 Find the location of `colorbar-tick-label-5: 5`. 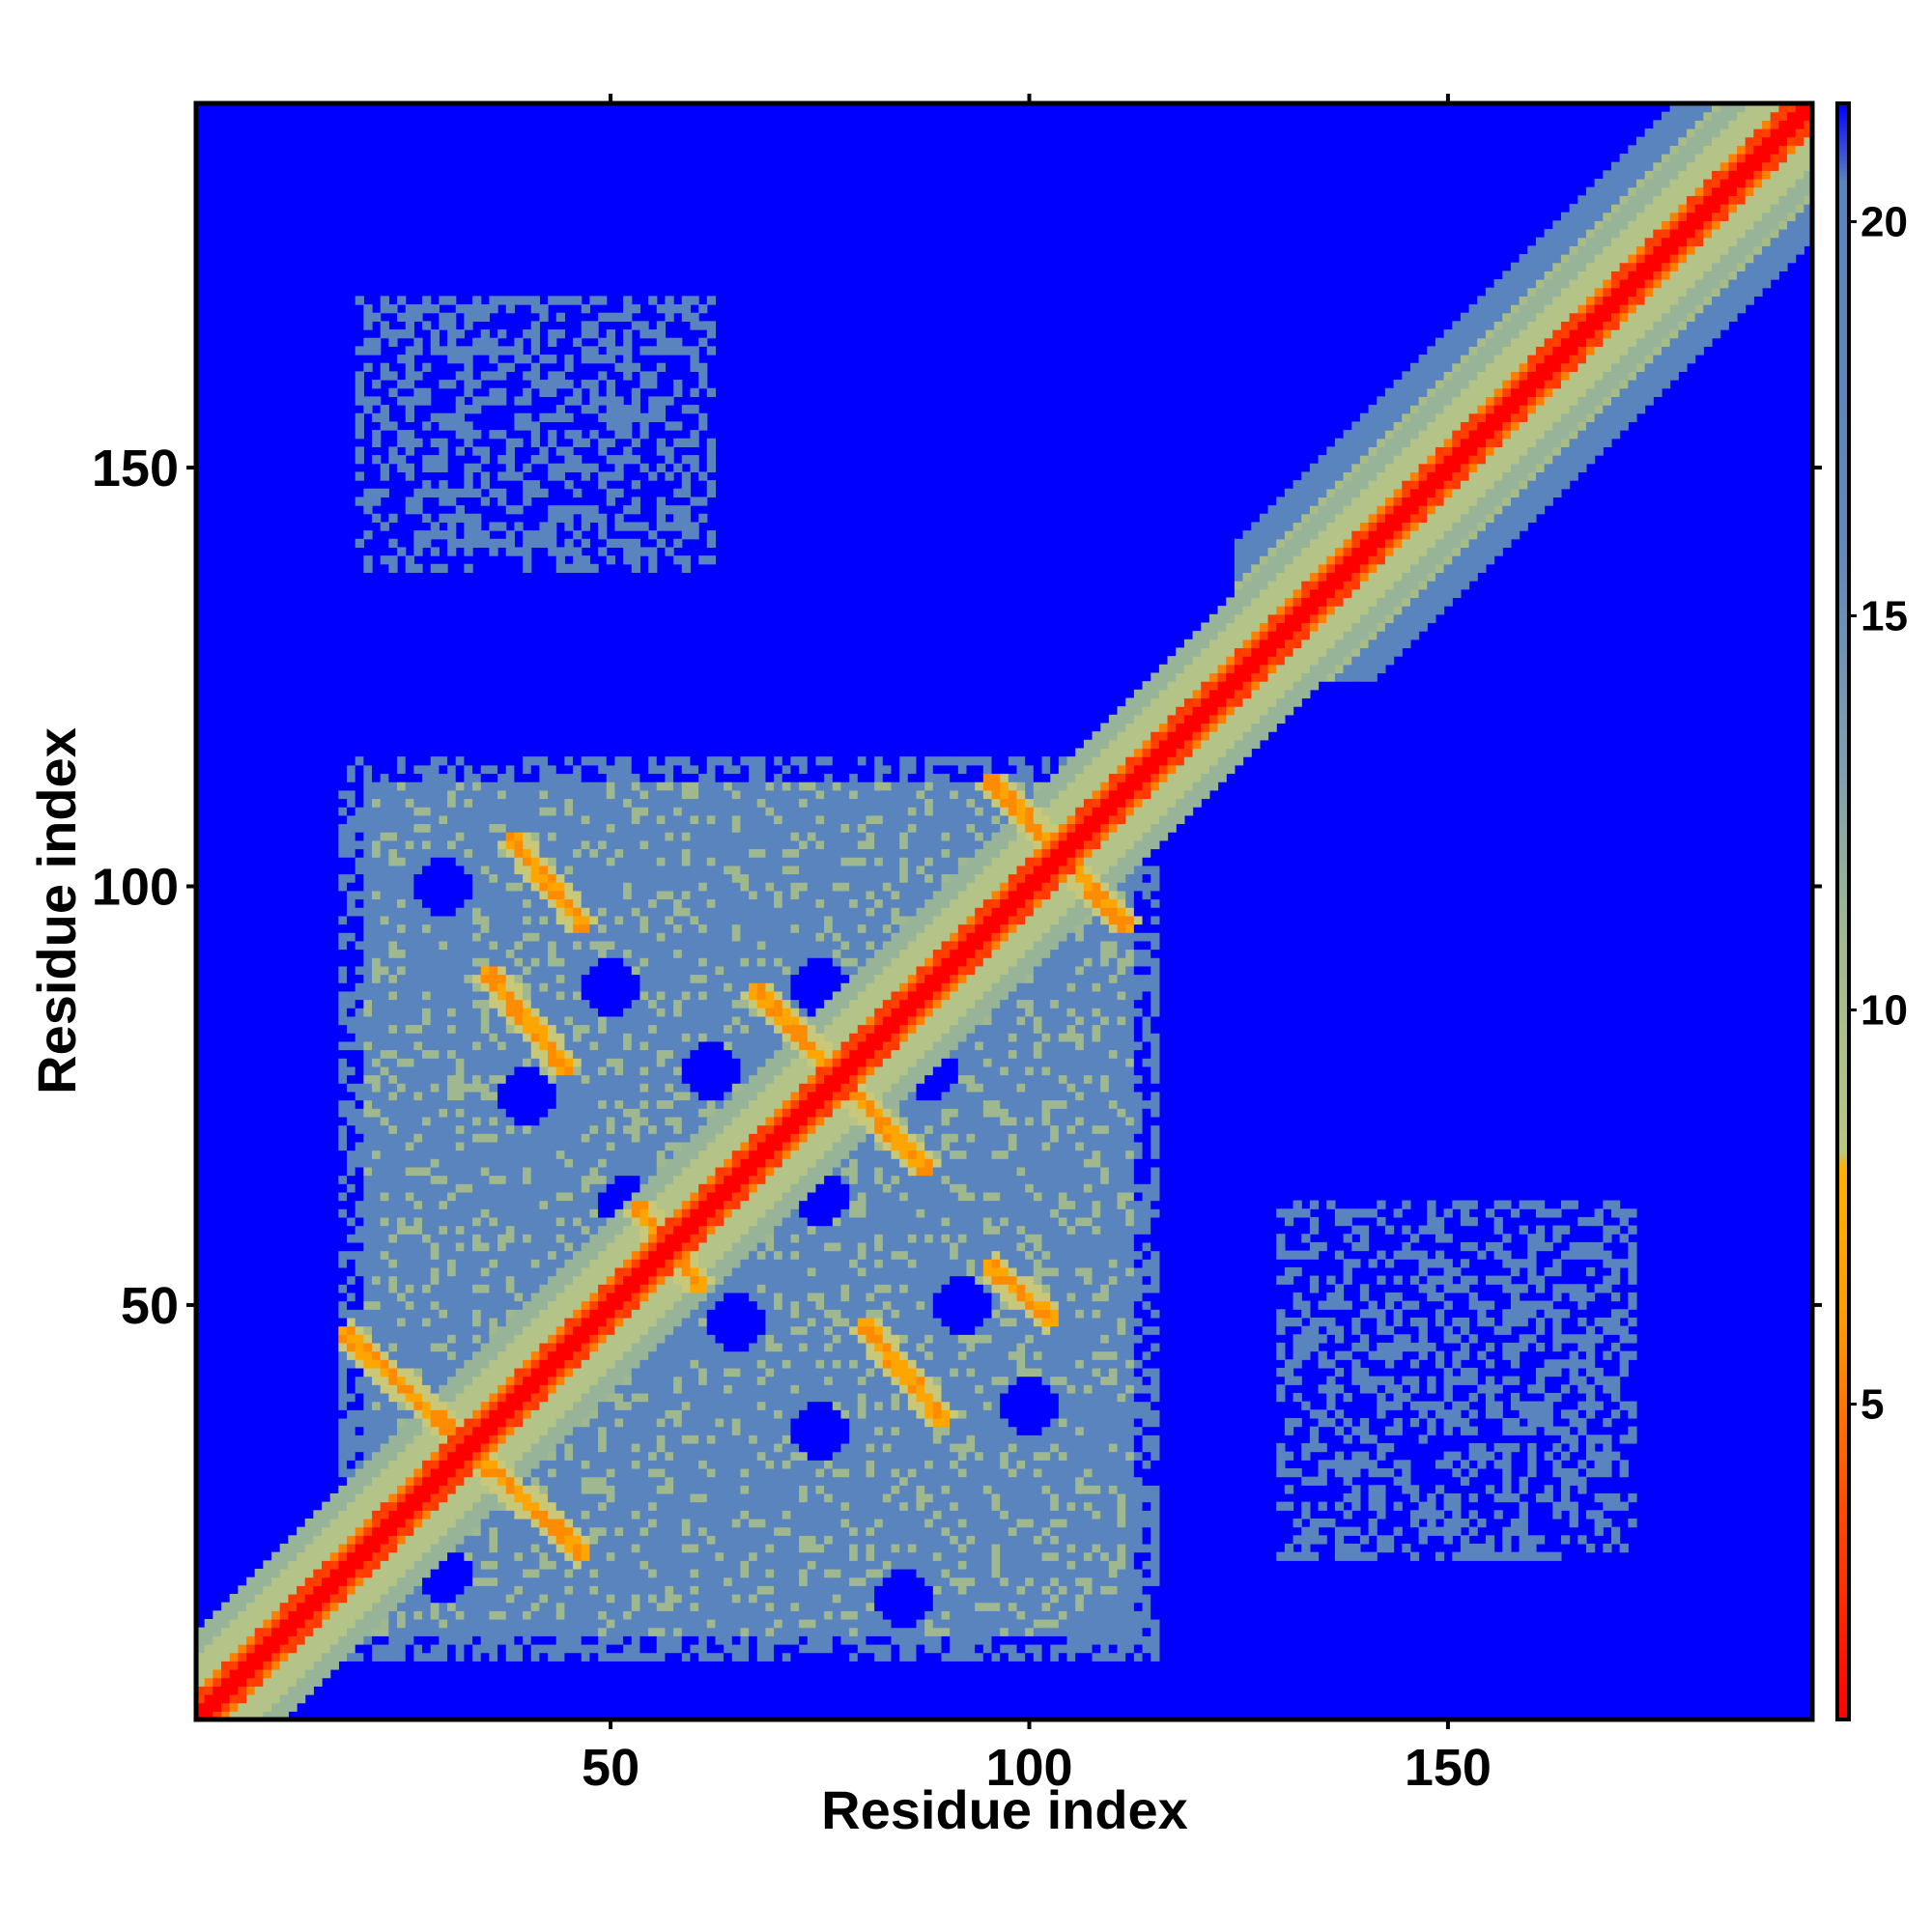

colorbar-tick-label-5: 5 is located at coordinates (1872, 1405).